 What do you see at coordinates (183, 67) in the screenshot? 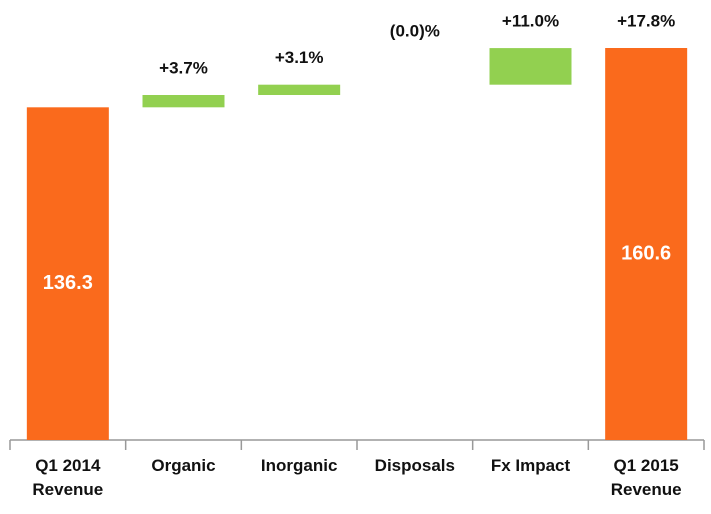
I see `change-label: +3.7%` at bounding box center [183, 67].